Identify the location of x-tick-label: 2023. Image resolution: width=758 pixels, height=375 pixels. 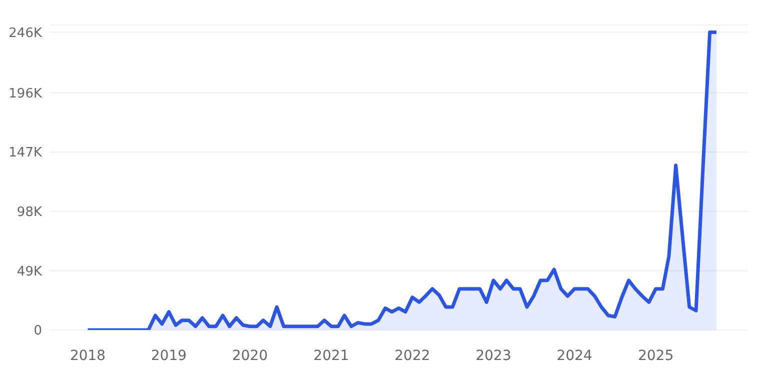
(494, 356).